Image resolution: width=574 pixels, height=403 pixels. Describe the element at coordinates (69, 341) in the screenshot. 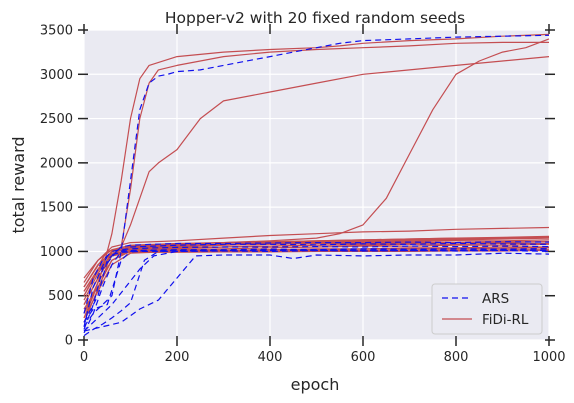

I see `y-tick-label: 0` at that location.